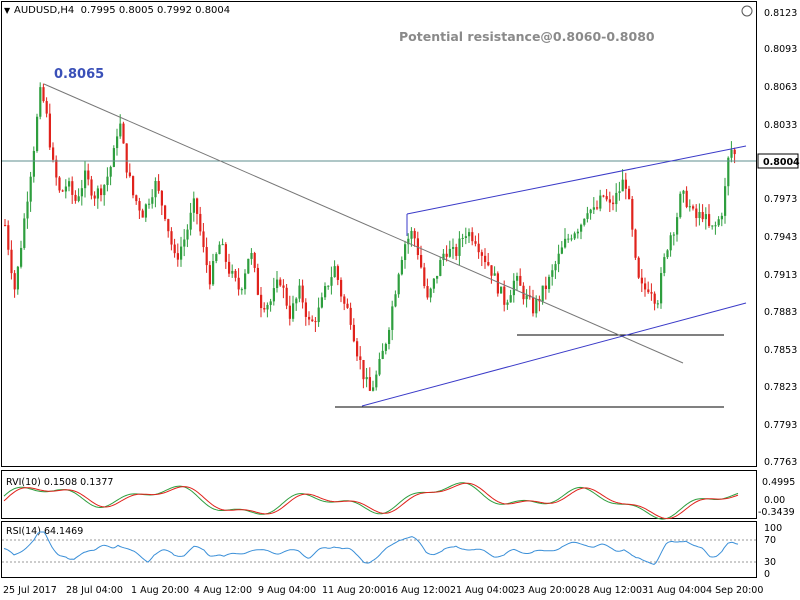 This screenshot has height=600, width=800. Describe the element at coordinates (780, 199) in the screenshot. I see `price-tick: 0.7973` at that location.